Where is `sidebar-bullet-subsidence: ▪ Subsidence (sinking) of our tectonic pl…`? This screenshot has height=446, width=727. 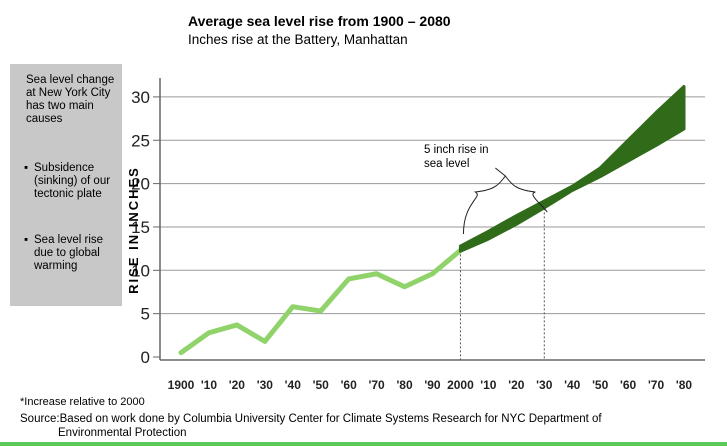 sidebar-bullet-subsidence: ▪ Subsidence (sinking) of our tectonic pl… is located at coordinates (70, 181).